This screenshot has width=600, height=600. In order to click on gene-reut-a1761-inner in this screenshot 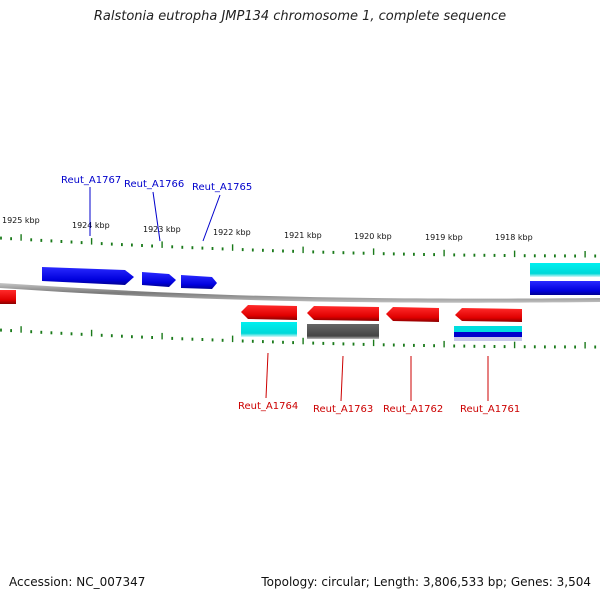, I will do `click(488, 334)`.